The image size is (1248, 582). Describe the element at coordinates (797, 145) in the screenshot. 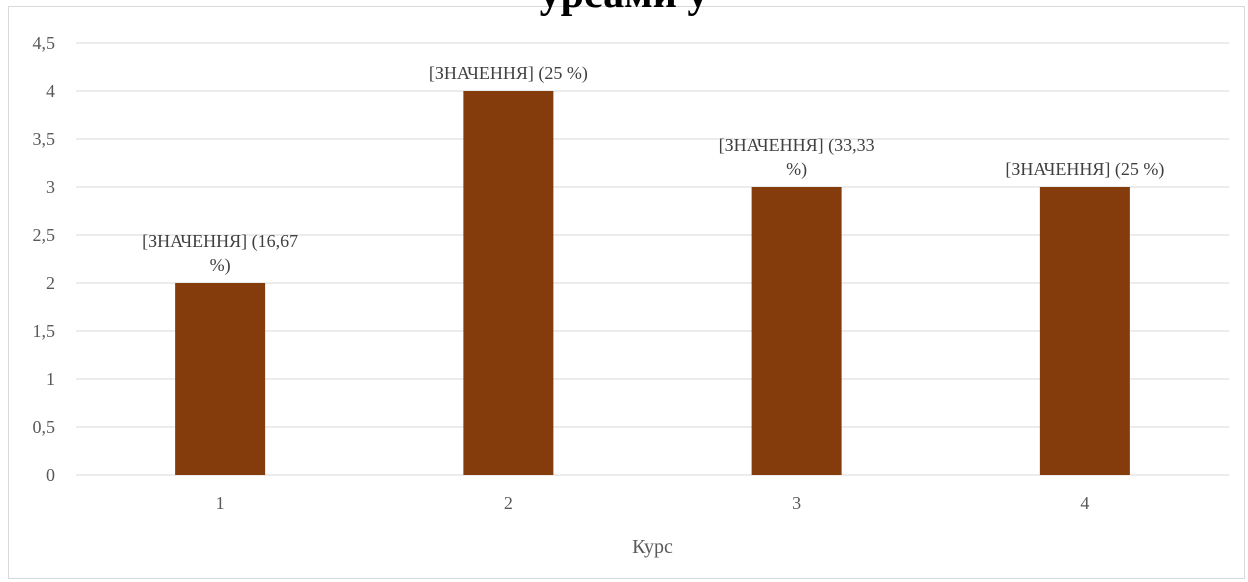

I see `data-label: [ЗНАЧЕННЯ] (33,33` at that location.